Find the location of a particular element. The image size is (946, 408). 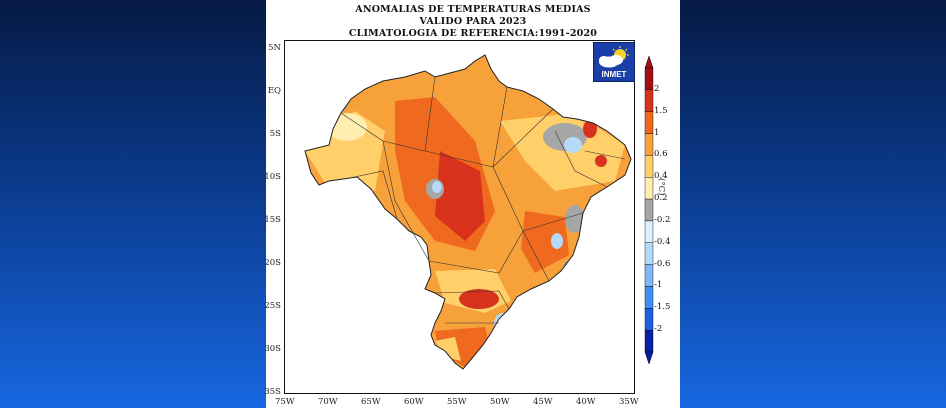

colorbar-tick-label: 1.5 is located at coordinates (661, 110).